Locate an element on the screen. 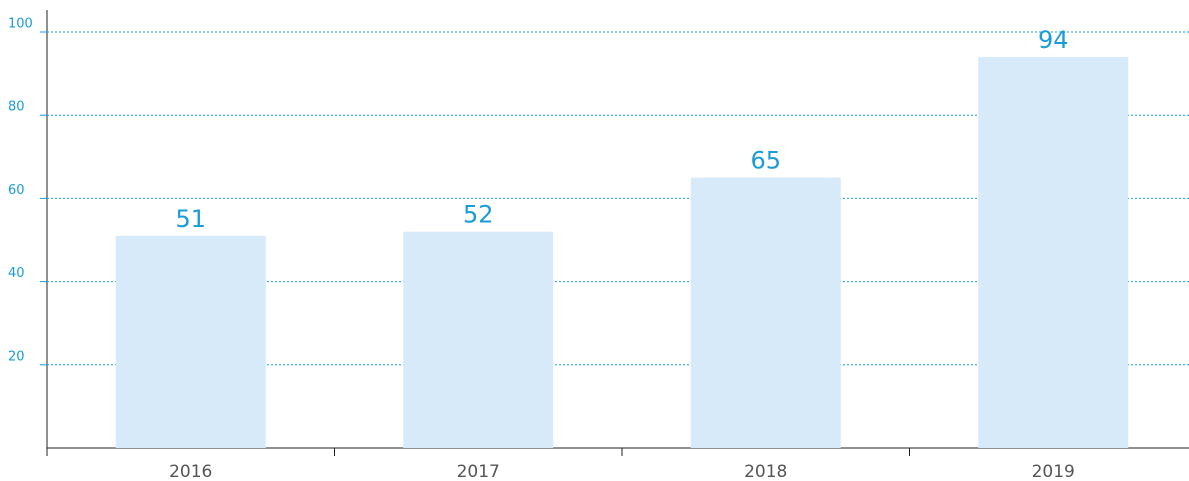 Image resolution: width=1189 pixels, height=481 pixels. x-tick-label: 2016 is located at coordinates (190, 471).